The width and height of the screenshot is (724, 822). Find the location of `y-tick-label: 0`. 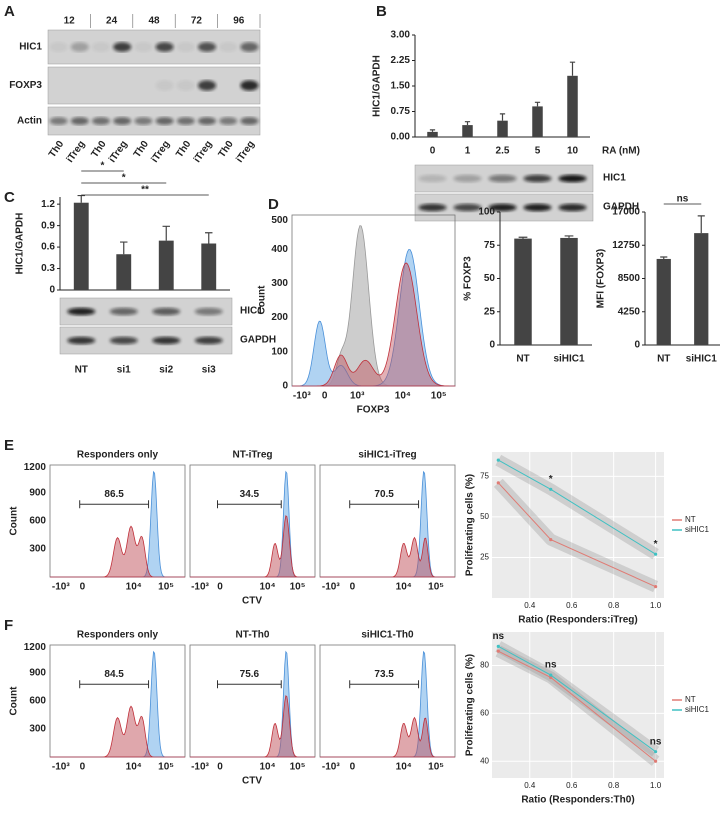

y-tick-label: 0 is located at coordinates (285, 386).